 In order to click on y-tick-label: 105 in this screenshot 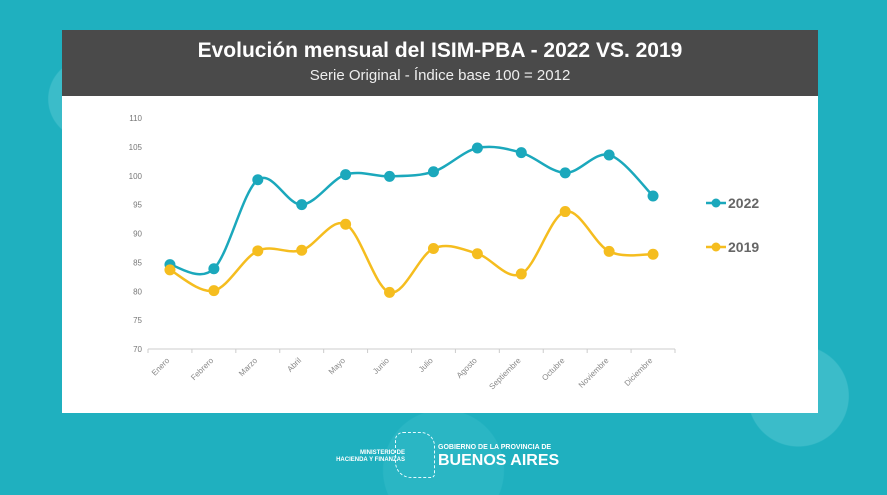, I will do `click(136, 147)`.